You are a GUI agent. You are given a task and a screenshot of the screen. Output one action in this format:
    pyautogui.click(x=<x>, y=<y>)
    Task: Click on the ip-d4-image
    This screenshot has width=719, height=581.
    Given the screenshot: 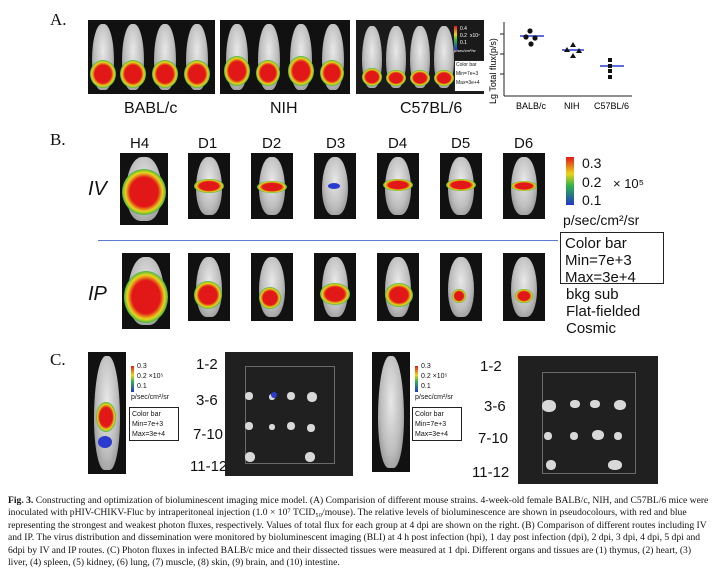 What is the action you would take?
    pyautogui.click(x=398, y=287)
    